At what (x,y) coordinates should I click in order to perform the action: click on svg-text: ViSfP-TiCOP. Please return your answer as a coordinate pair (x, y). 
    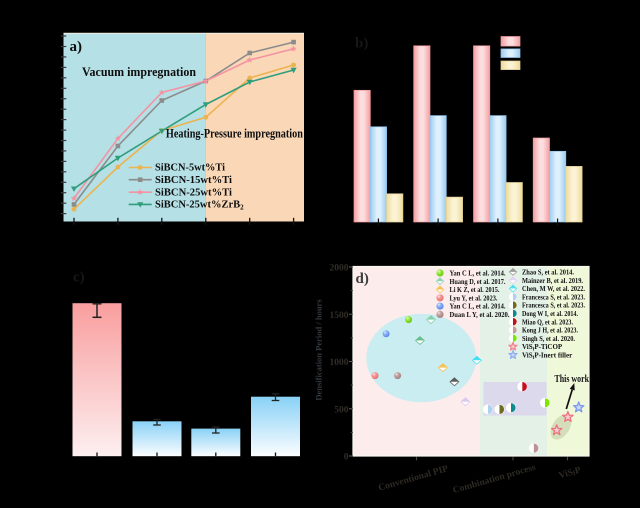
    Looking at the image, I should click on (542, 347).